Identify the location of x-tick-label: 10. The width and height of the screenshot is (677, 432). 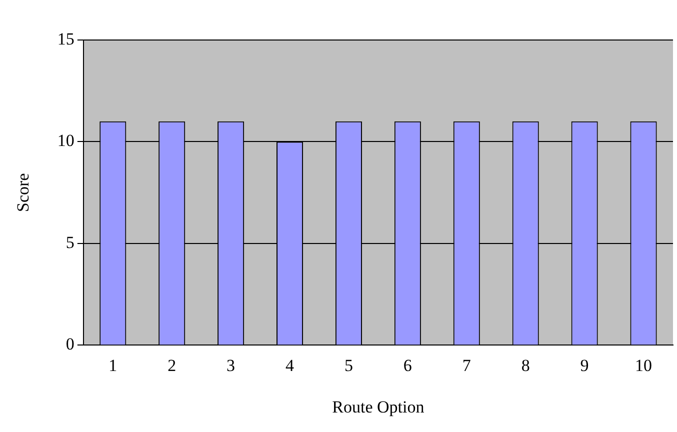
(643, 365).